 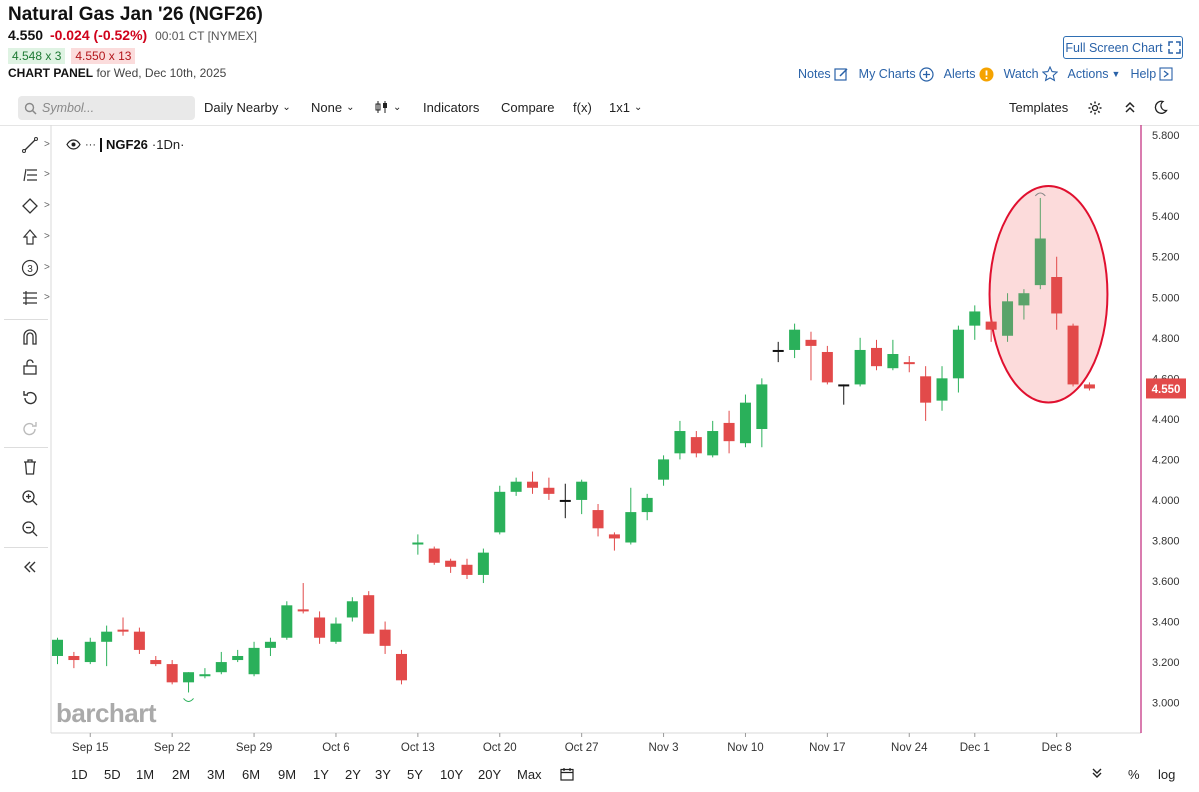 What do you see at coordinates (30, 467) in the screenshot?
I see `delete-button` at bounding box center [30, 467].